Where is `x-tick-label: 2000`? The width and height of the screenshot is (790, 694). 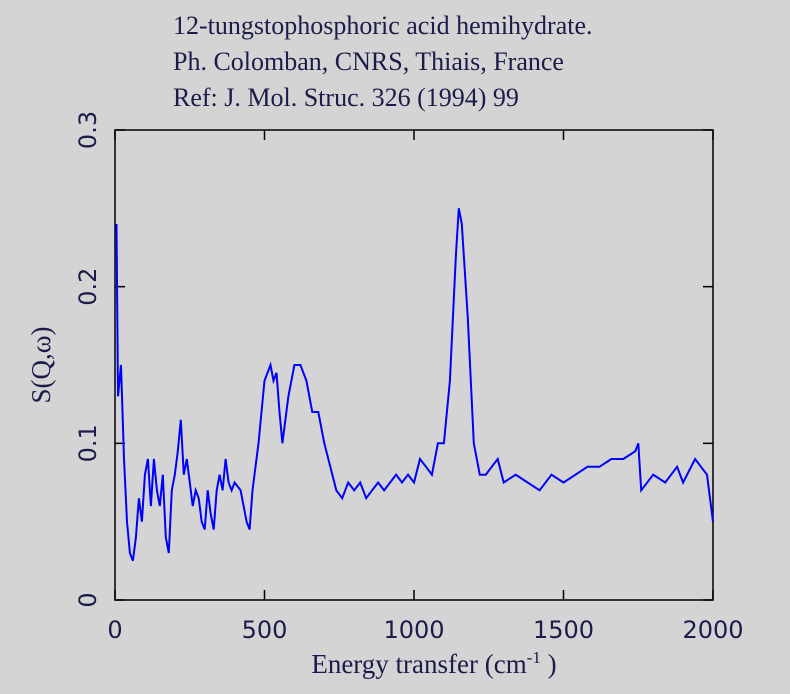
x-tick-label: 2000 is located at coordinates (712, 630).